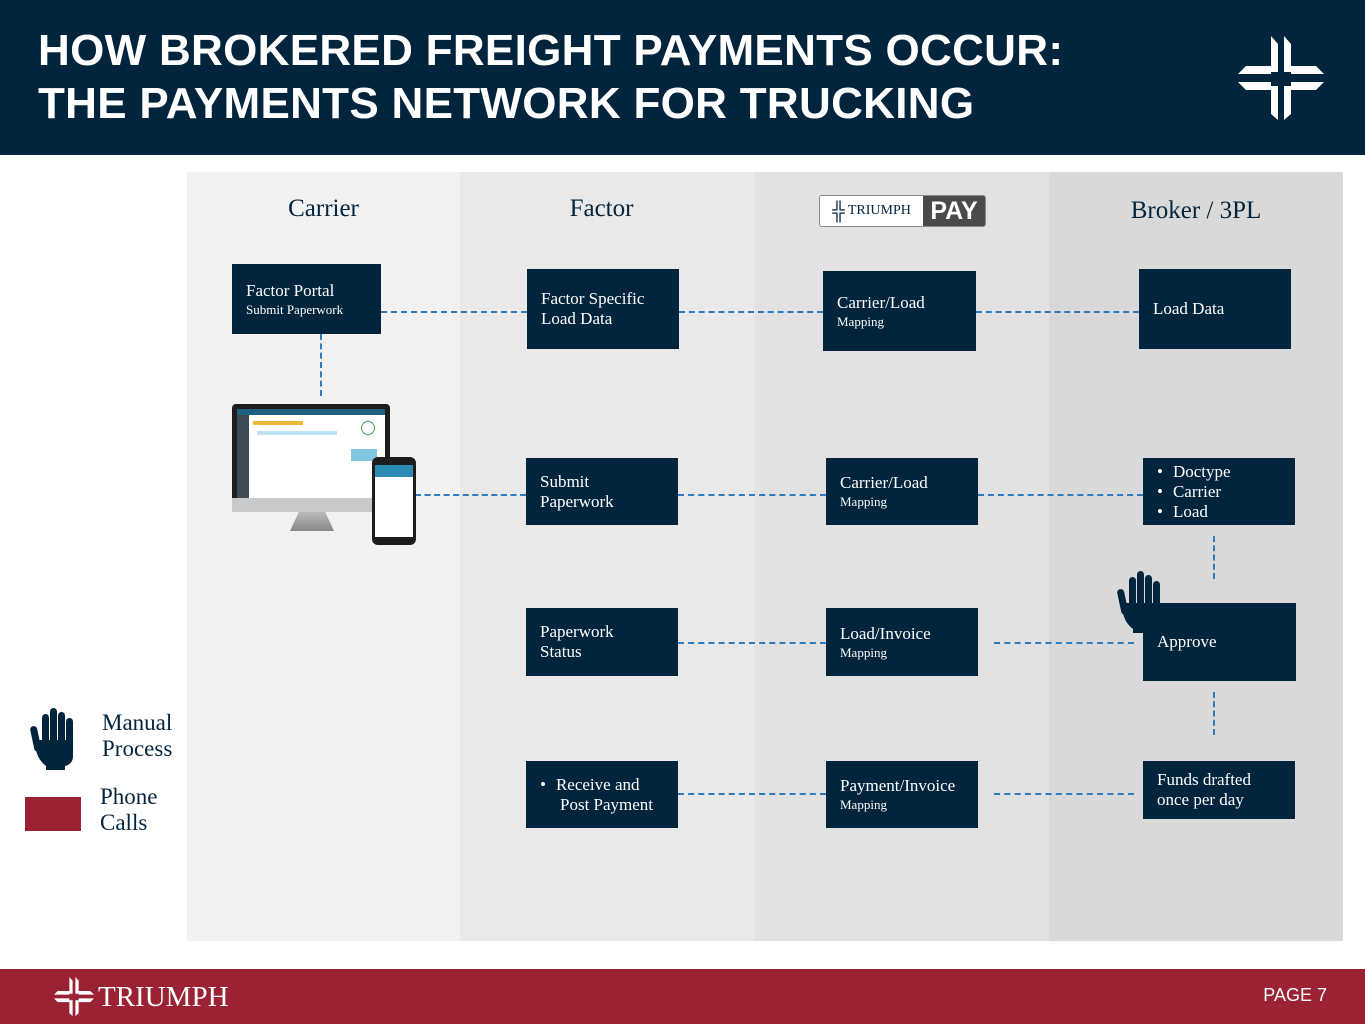  I want to click on box-title: Approve, so click(1187, 641).